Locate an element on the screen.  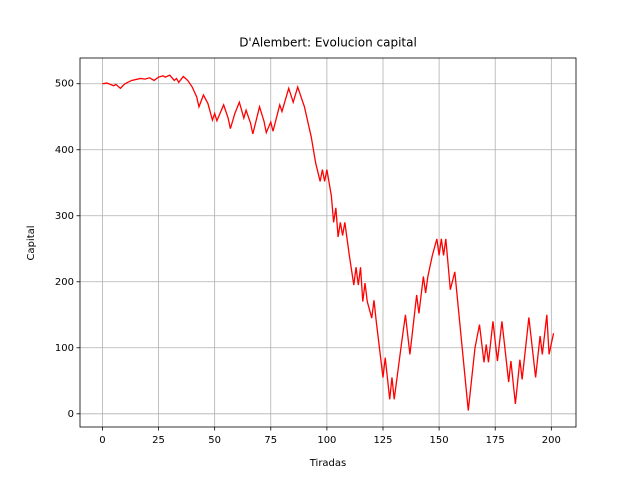
x-tick-label: 100 is located at coordinates (326, 440).